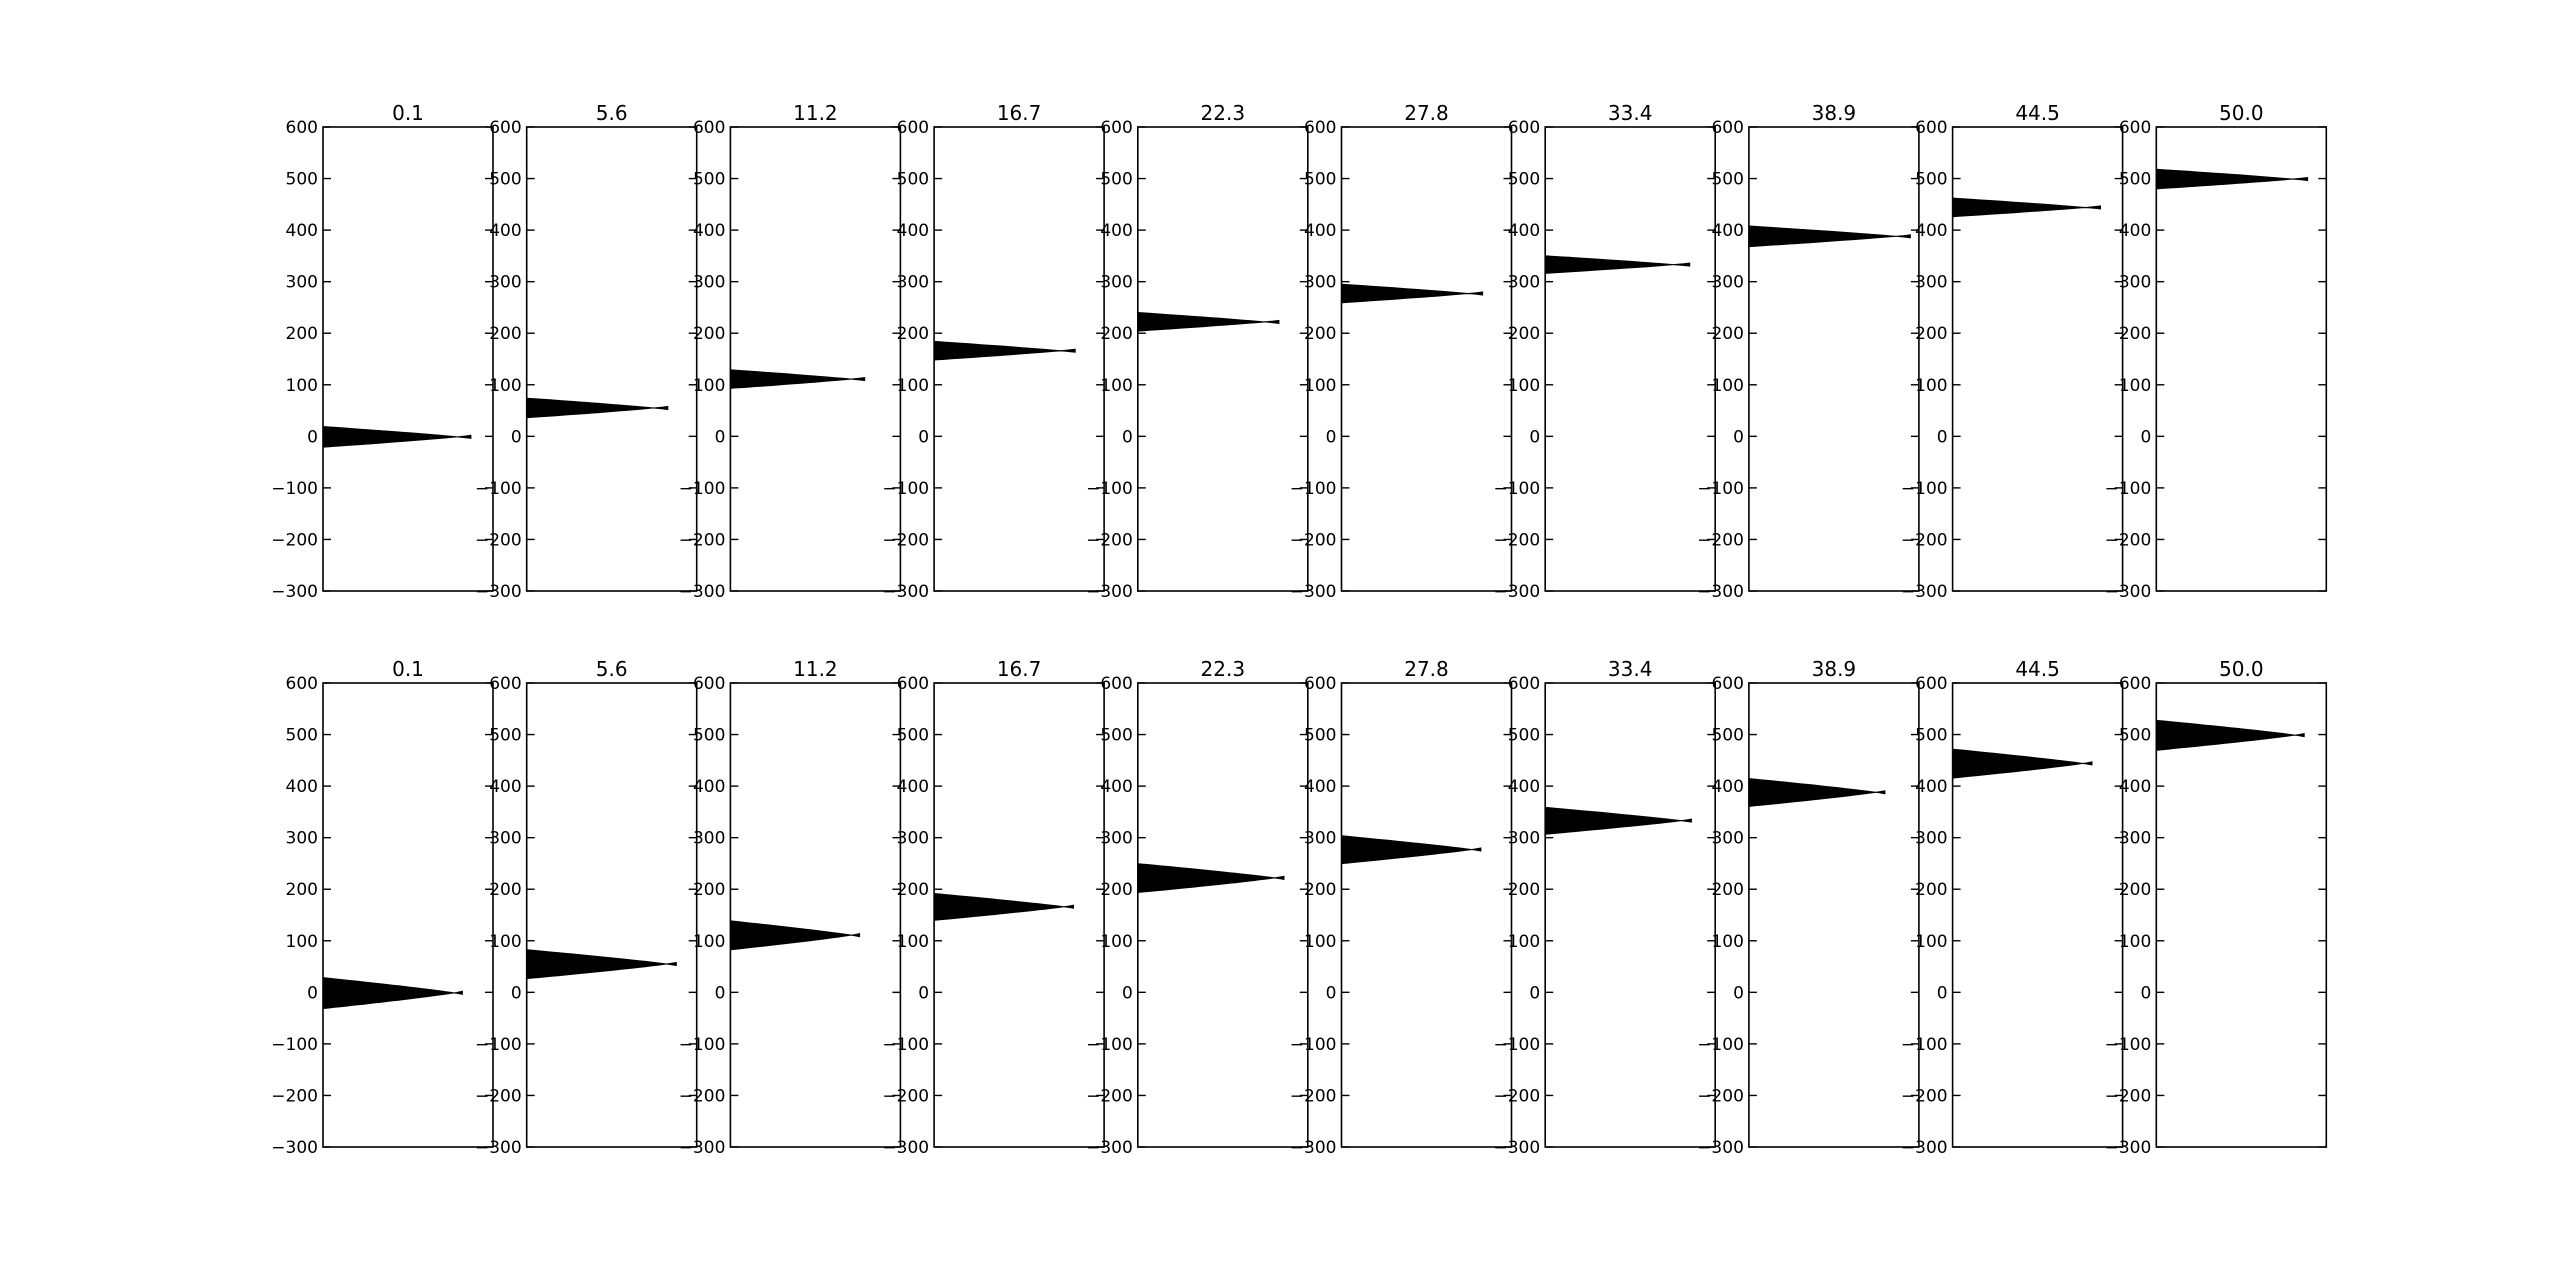 The image size is (2560, 1266). Describe the element at coordinates (1630, 113) in the screenshot. I see `panel-title: 33.4` at that location.